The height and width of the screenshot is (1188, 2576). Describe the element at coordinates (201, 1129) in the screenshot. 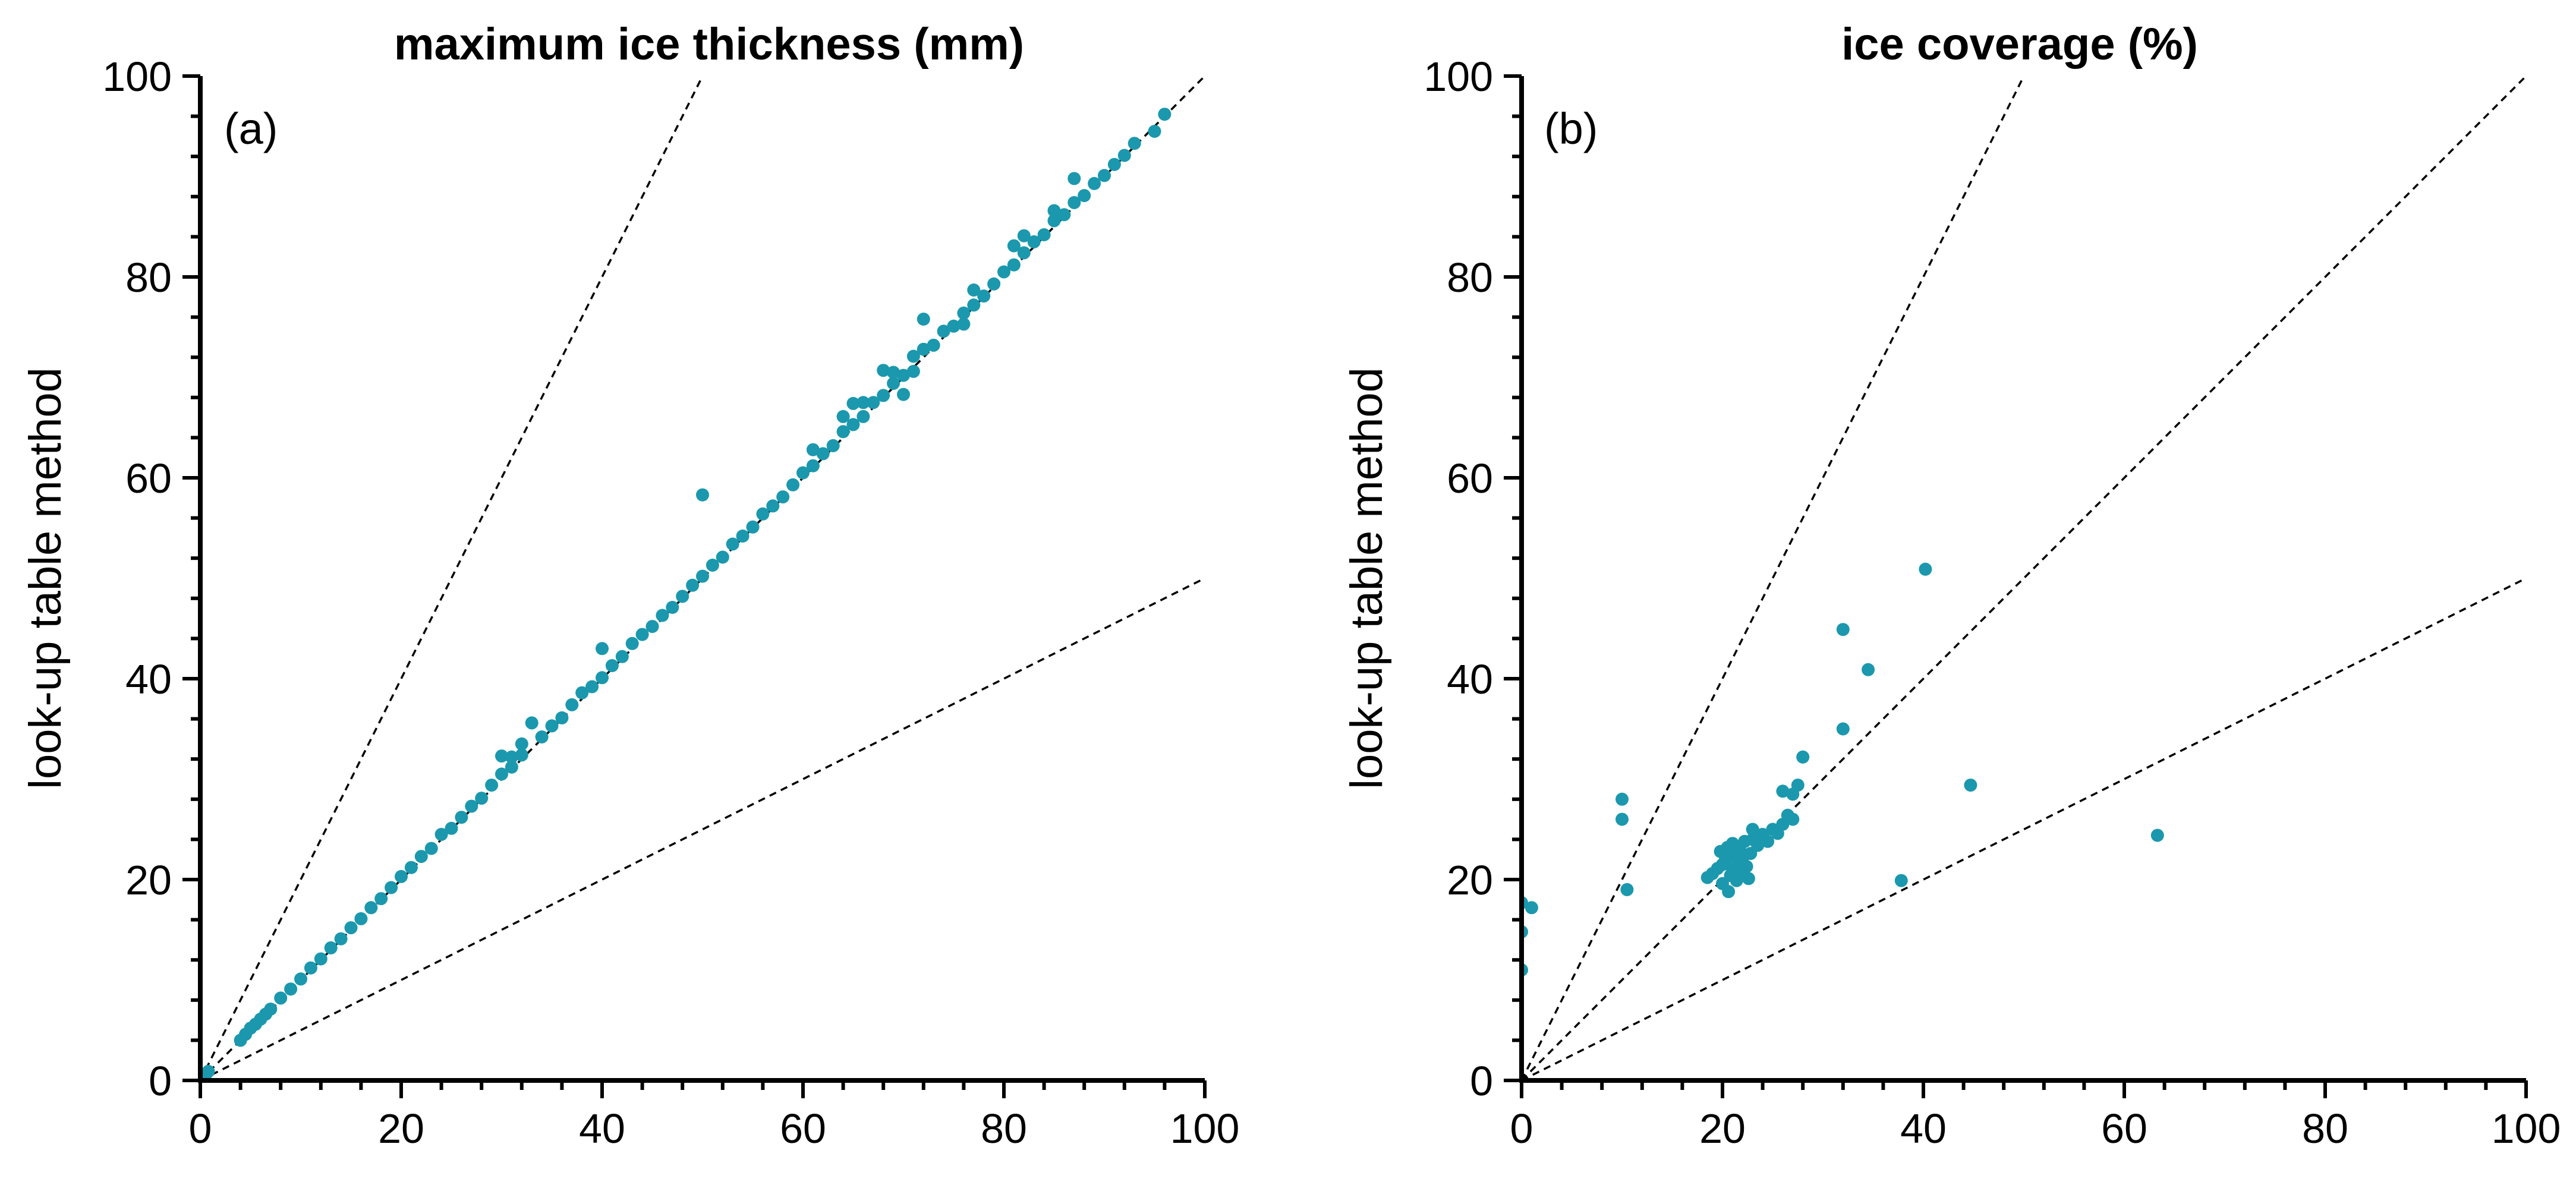

I see `x-tick-label: 0` at that location.